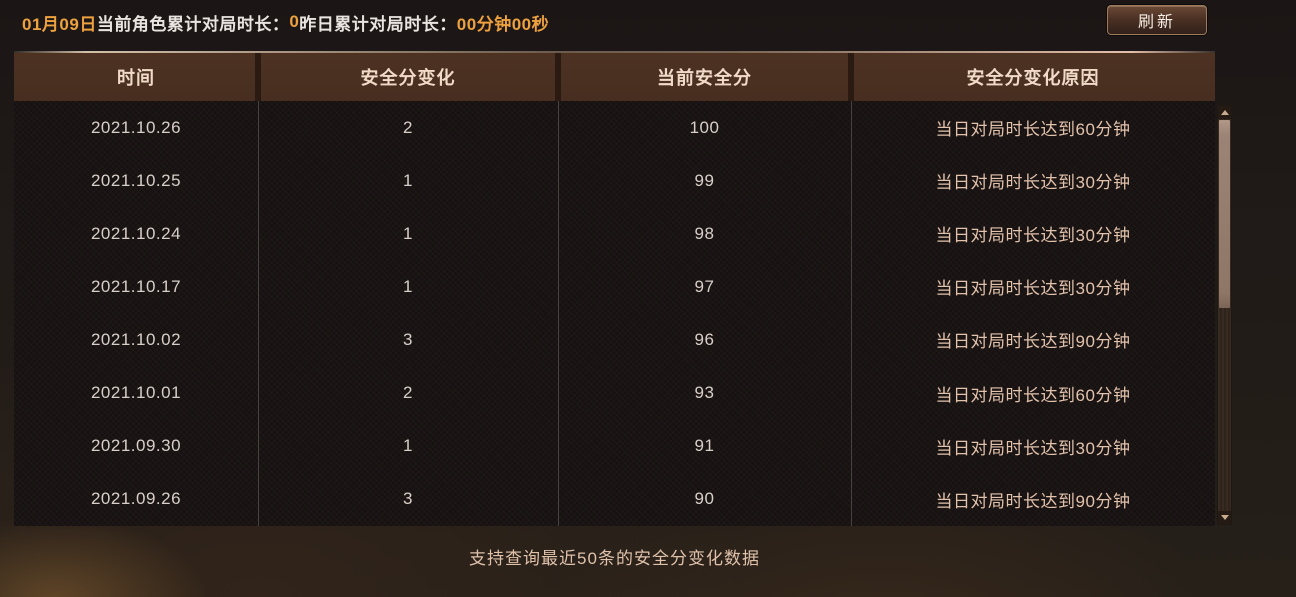 The height and width of the screenshot is (597, 1296). I want to click on table-cell: 2021.10.24, so click(136, 233).